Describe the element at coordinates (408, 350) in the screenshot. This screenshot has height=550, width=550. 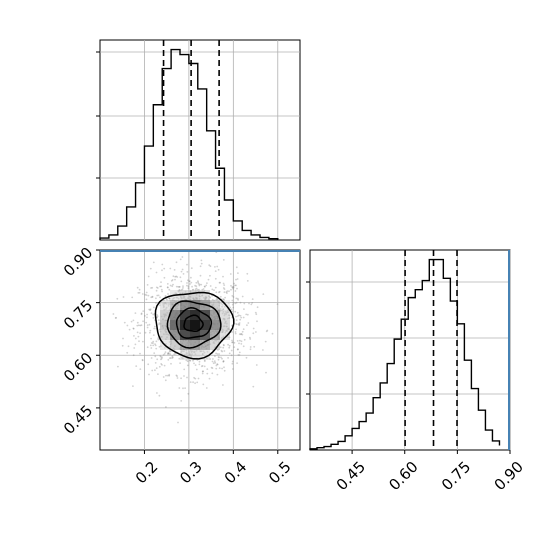
I see `y-marginal-histogram` at that location.